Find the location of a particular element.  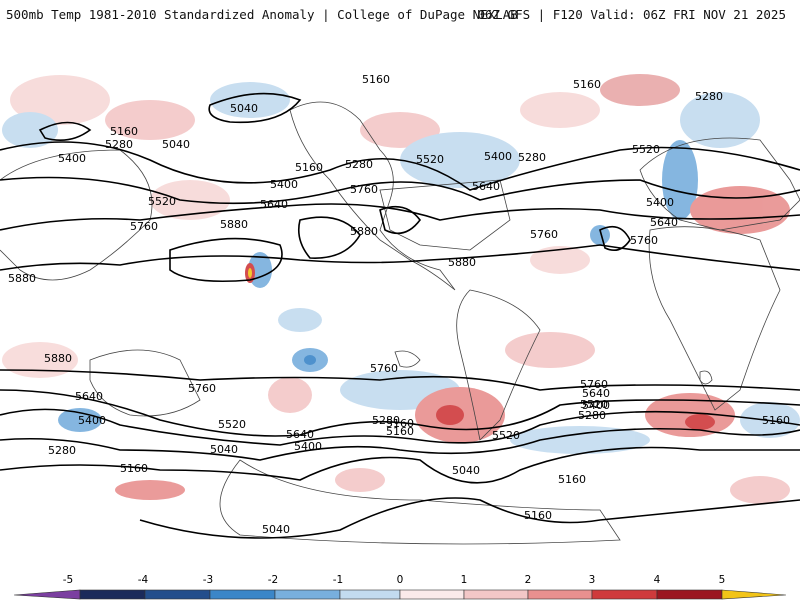

colorbar-tick: -2 is located at coordinates (273, 580).